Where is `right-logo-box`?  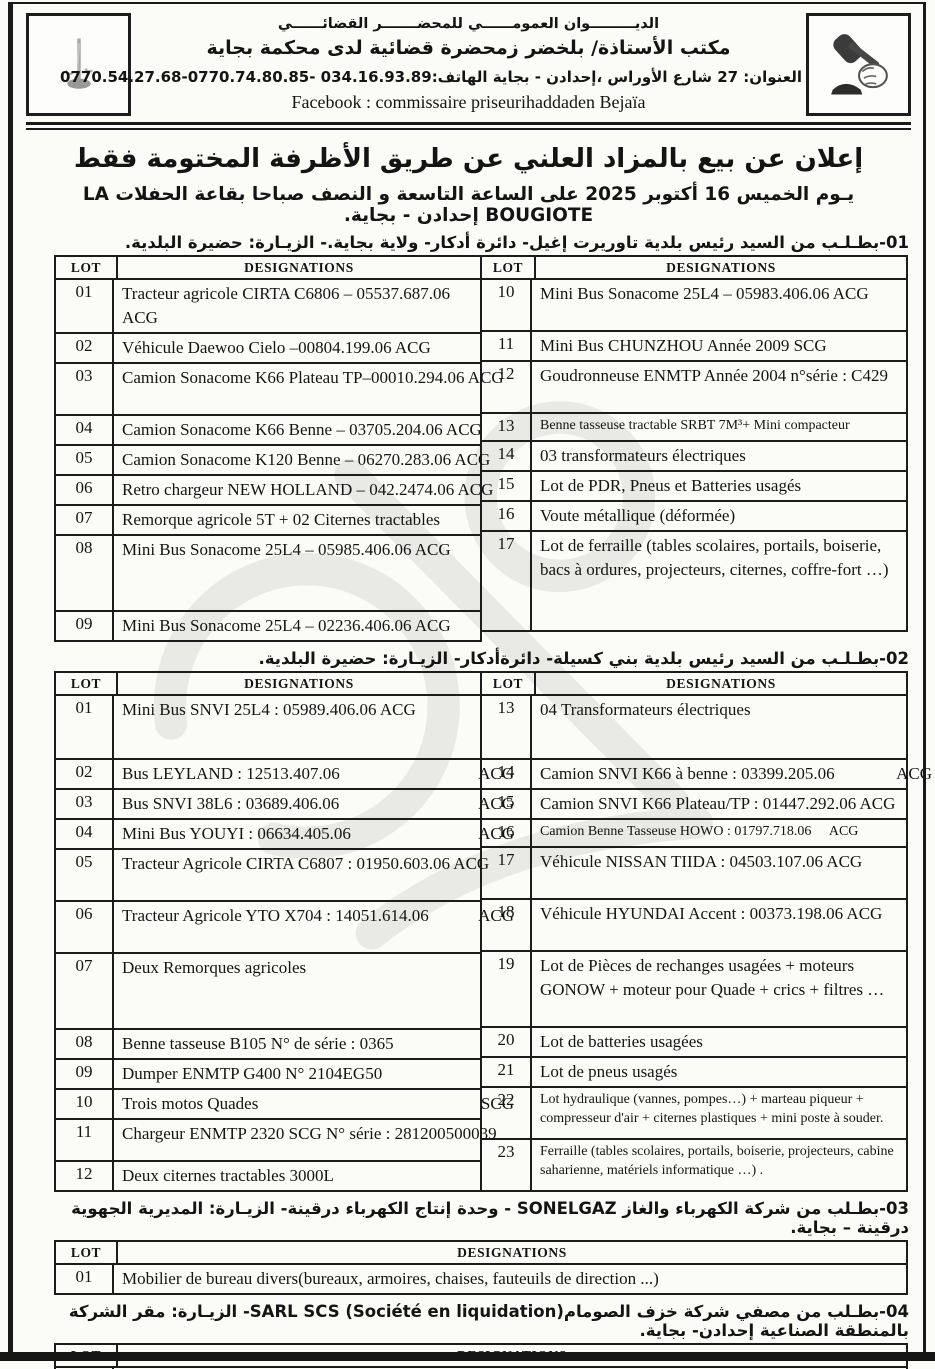 right-logo-box is located at coordinates (858, 64).